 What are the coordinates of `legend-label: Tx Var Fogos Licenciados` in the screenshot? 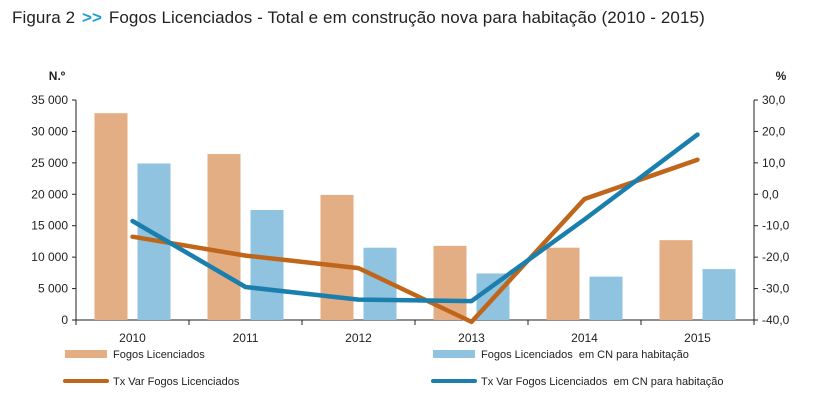 It's located at (176, 382).